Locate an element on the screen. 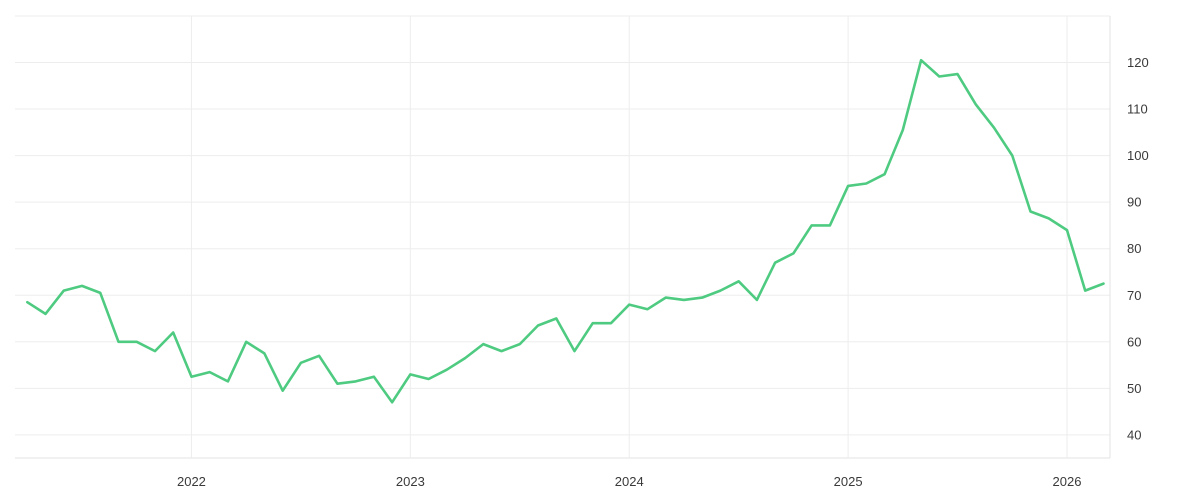  y-tick-label: 90 is located at coordinates (1134, 202).